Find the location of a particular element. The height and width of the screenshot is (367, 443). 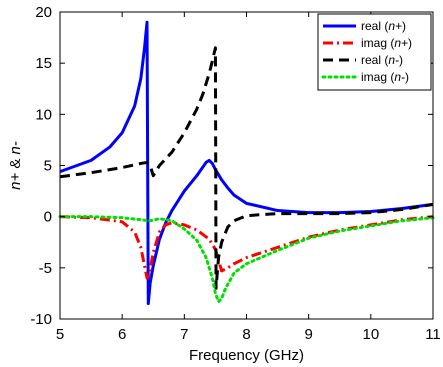

legend-label-real-n: real (n+) is located at coordinates (383, 26).